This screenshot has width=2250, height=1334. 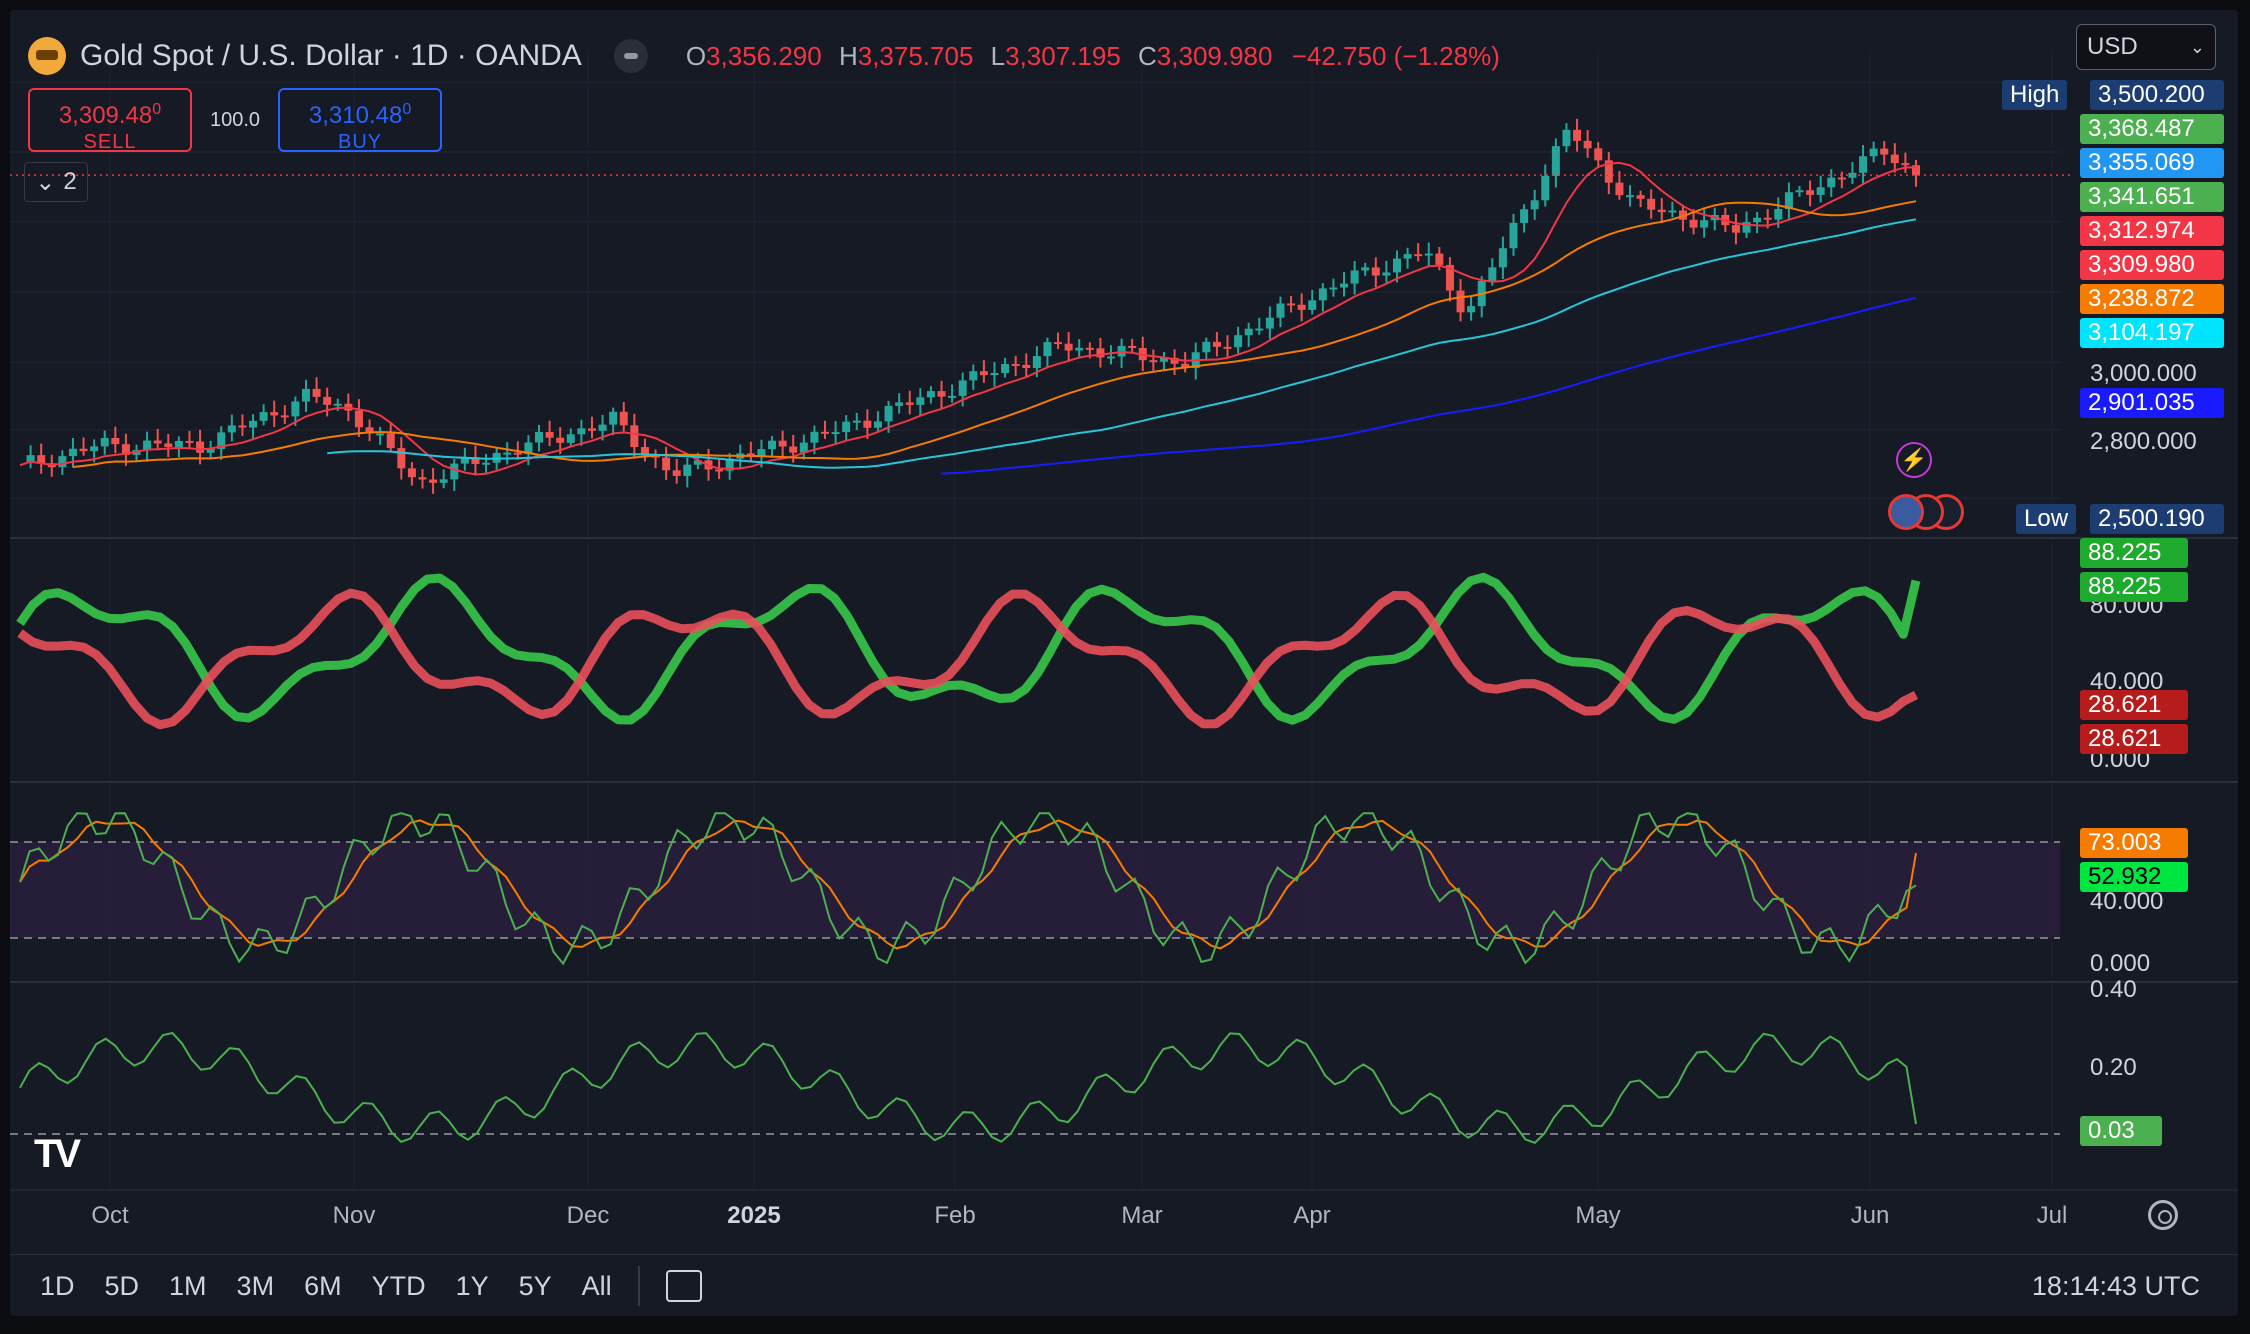 I want to click on range-button: 3M, so click(x=255, y=1285).